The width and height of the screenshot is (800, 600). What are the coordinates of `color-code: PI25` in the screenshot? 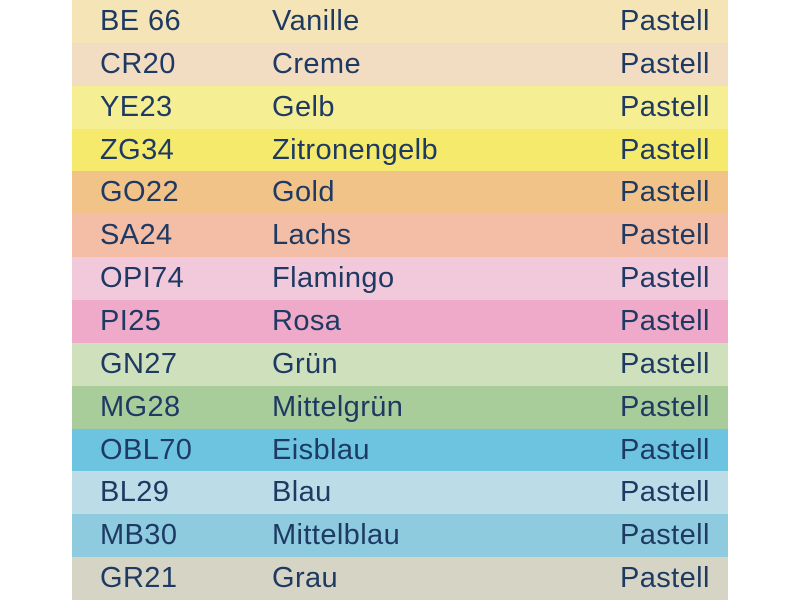 It's located at (131, 320).